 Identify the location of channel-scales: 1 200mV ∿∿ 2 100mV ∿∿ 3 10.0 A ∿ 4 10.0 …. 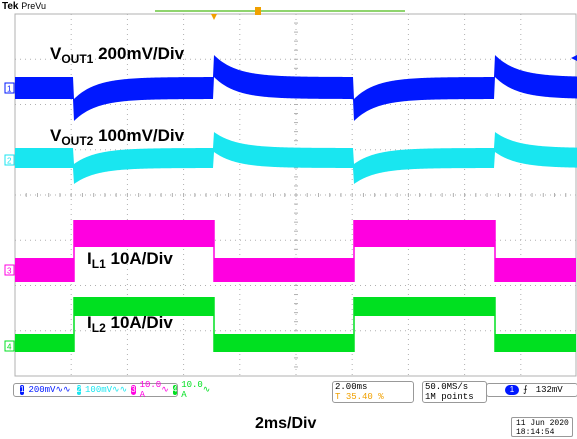
(111, 390).